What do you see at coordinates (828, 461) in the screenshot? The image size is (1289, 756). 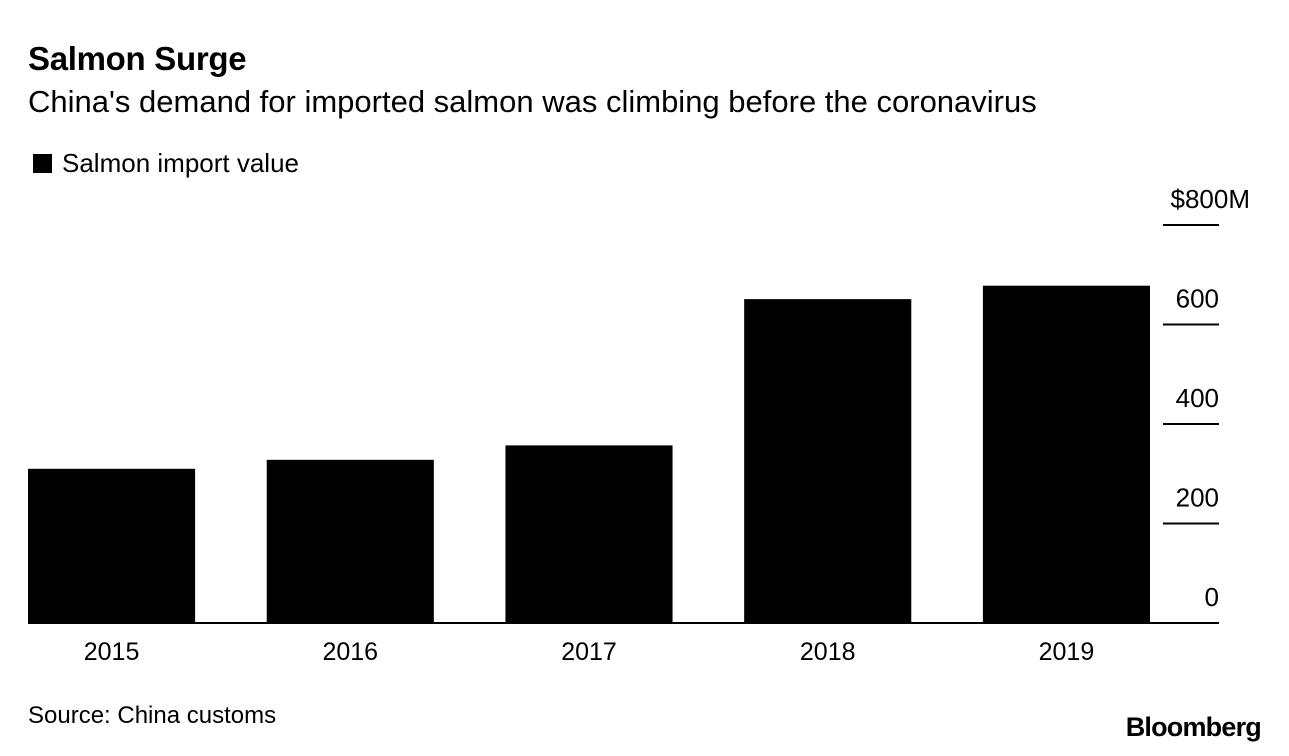 I see `bar-2018` at bounding box center [828, 461].